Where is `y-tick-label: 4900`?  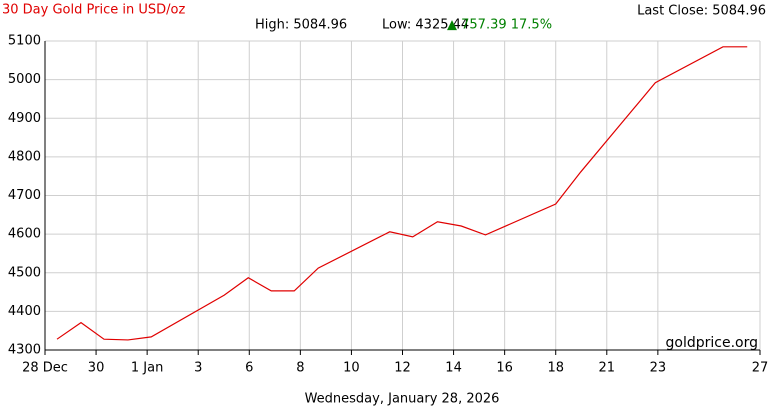 y-tick-label: 4900 is located at coordinates (24, 118).